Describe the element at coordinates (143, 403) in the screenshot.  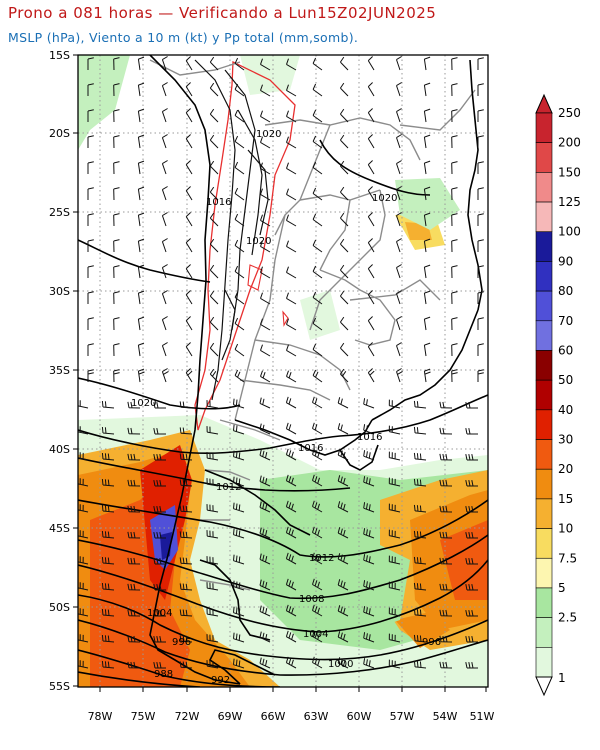
I see `isobar-label: 1020` at that location.